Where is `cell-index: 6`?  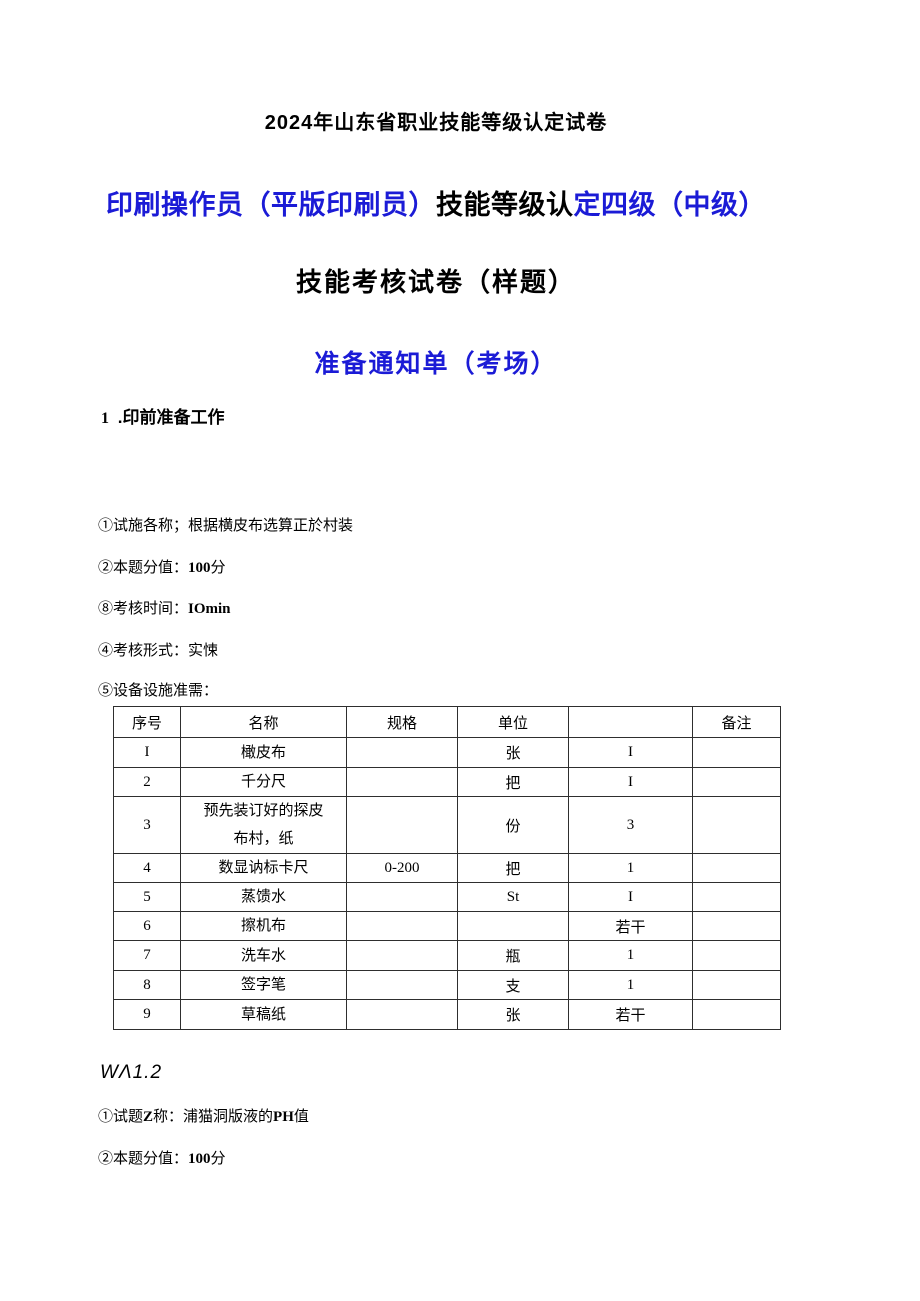 cell-index: 6 is located at coordinates (147, 926).